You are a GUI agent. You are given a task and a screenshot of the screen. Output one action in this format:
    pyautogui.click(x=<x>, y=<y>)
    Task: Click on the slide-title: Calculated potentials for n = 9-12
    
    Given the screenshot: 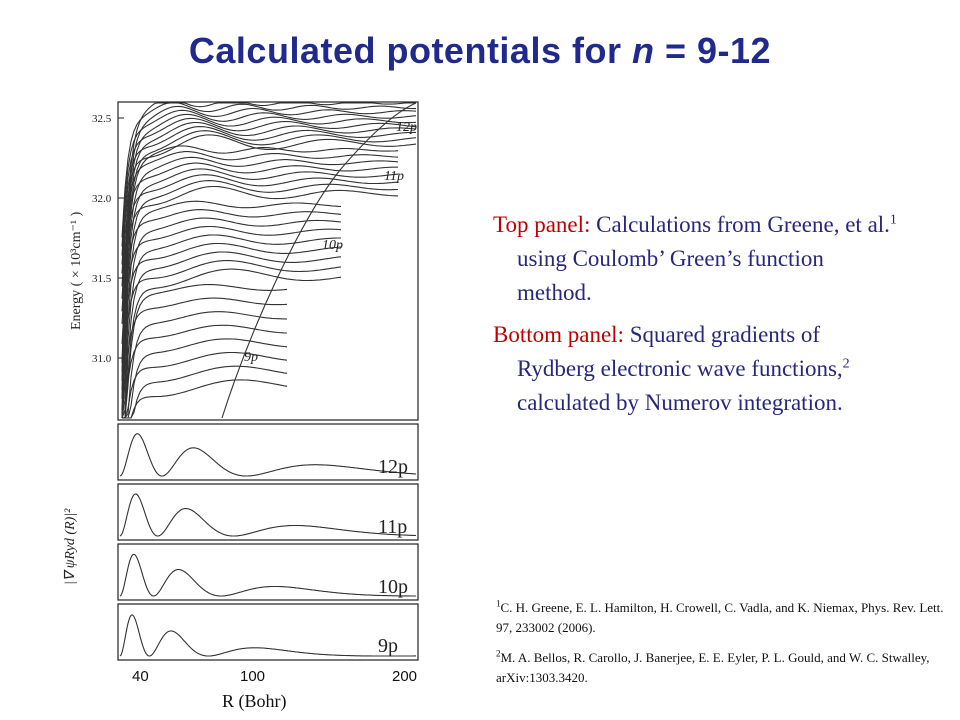 What is the action you would take?
    pyautogui.click(x=480, y=51)
    